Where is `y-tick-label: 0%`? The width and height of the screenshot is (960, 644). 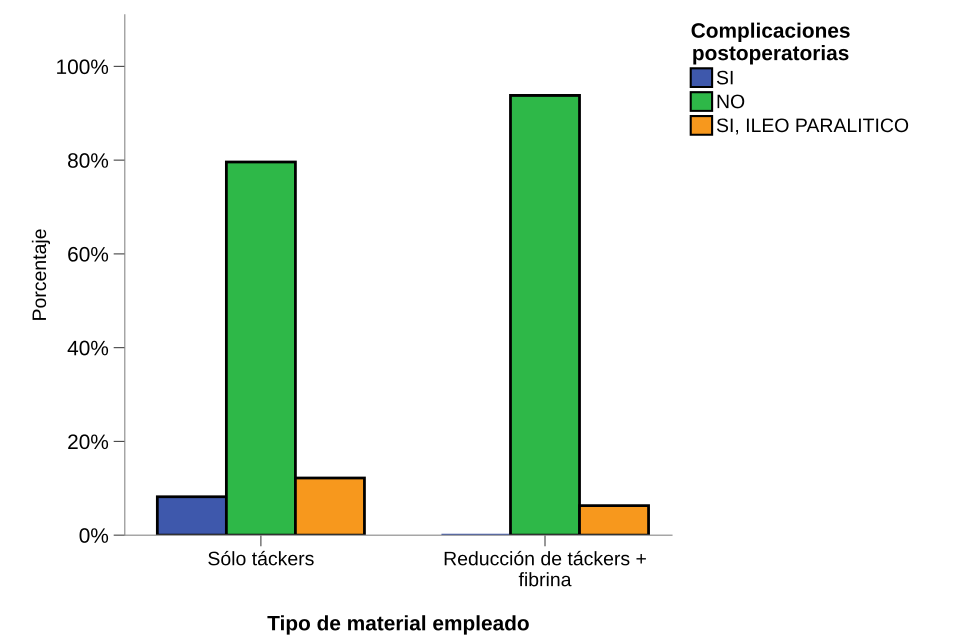 y-tick-label: 0% is located at coordinates (94, 535).